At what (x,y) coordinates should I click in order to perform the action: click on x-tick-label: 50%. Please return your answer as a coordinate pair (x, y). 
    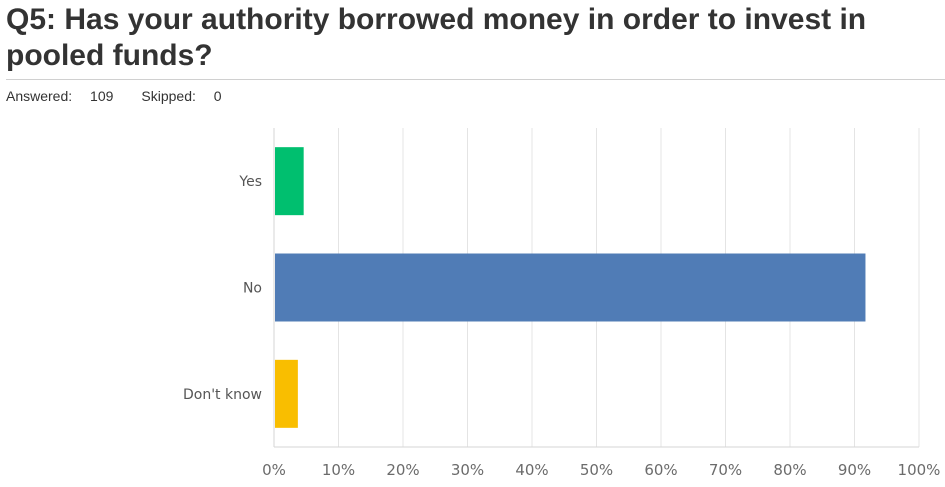
    Looking at the image, I should click on (596, 470).